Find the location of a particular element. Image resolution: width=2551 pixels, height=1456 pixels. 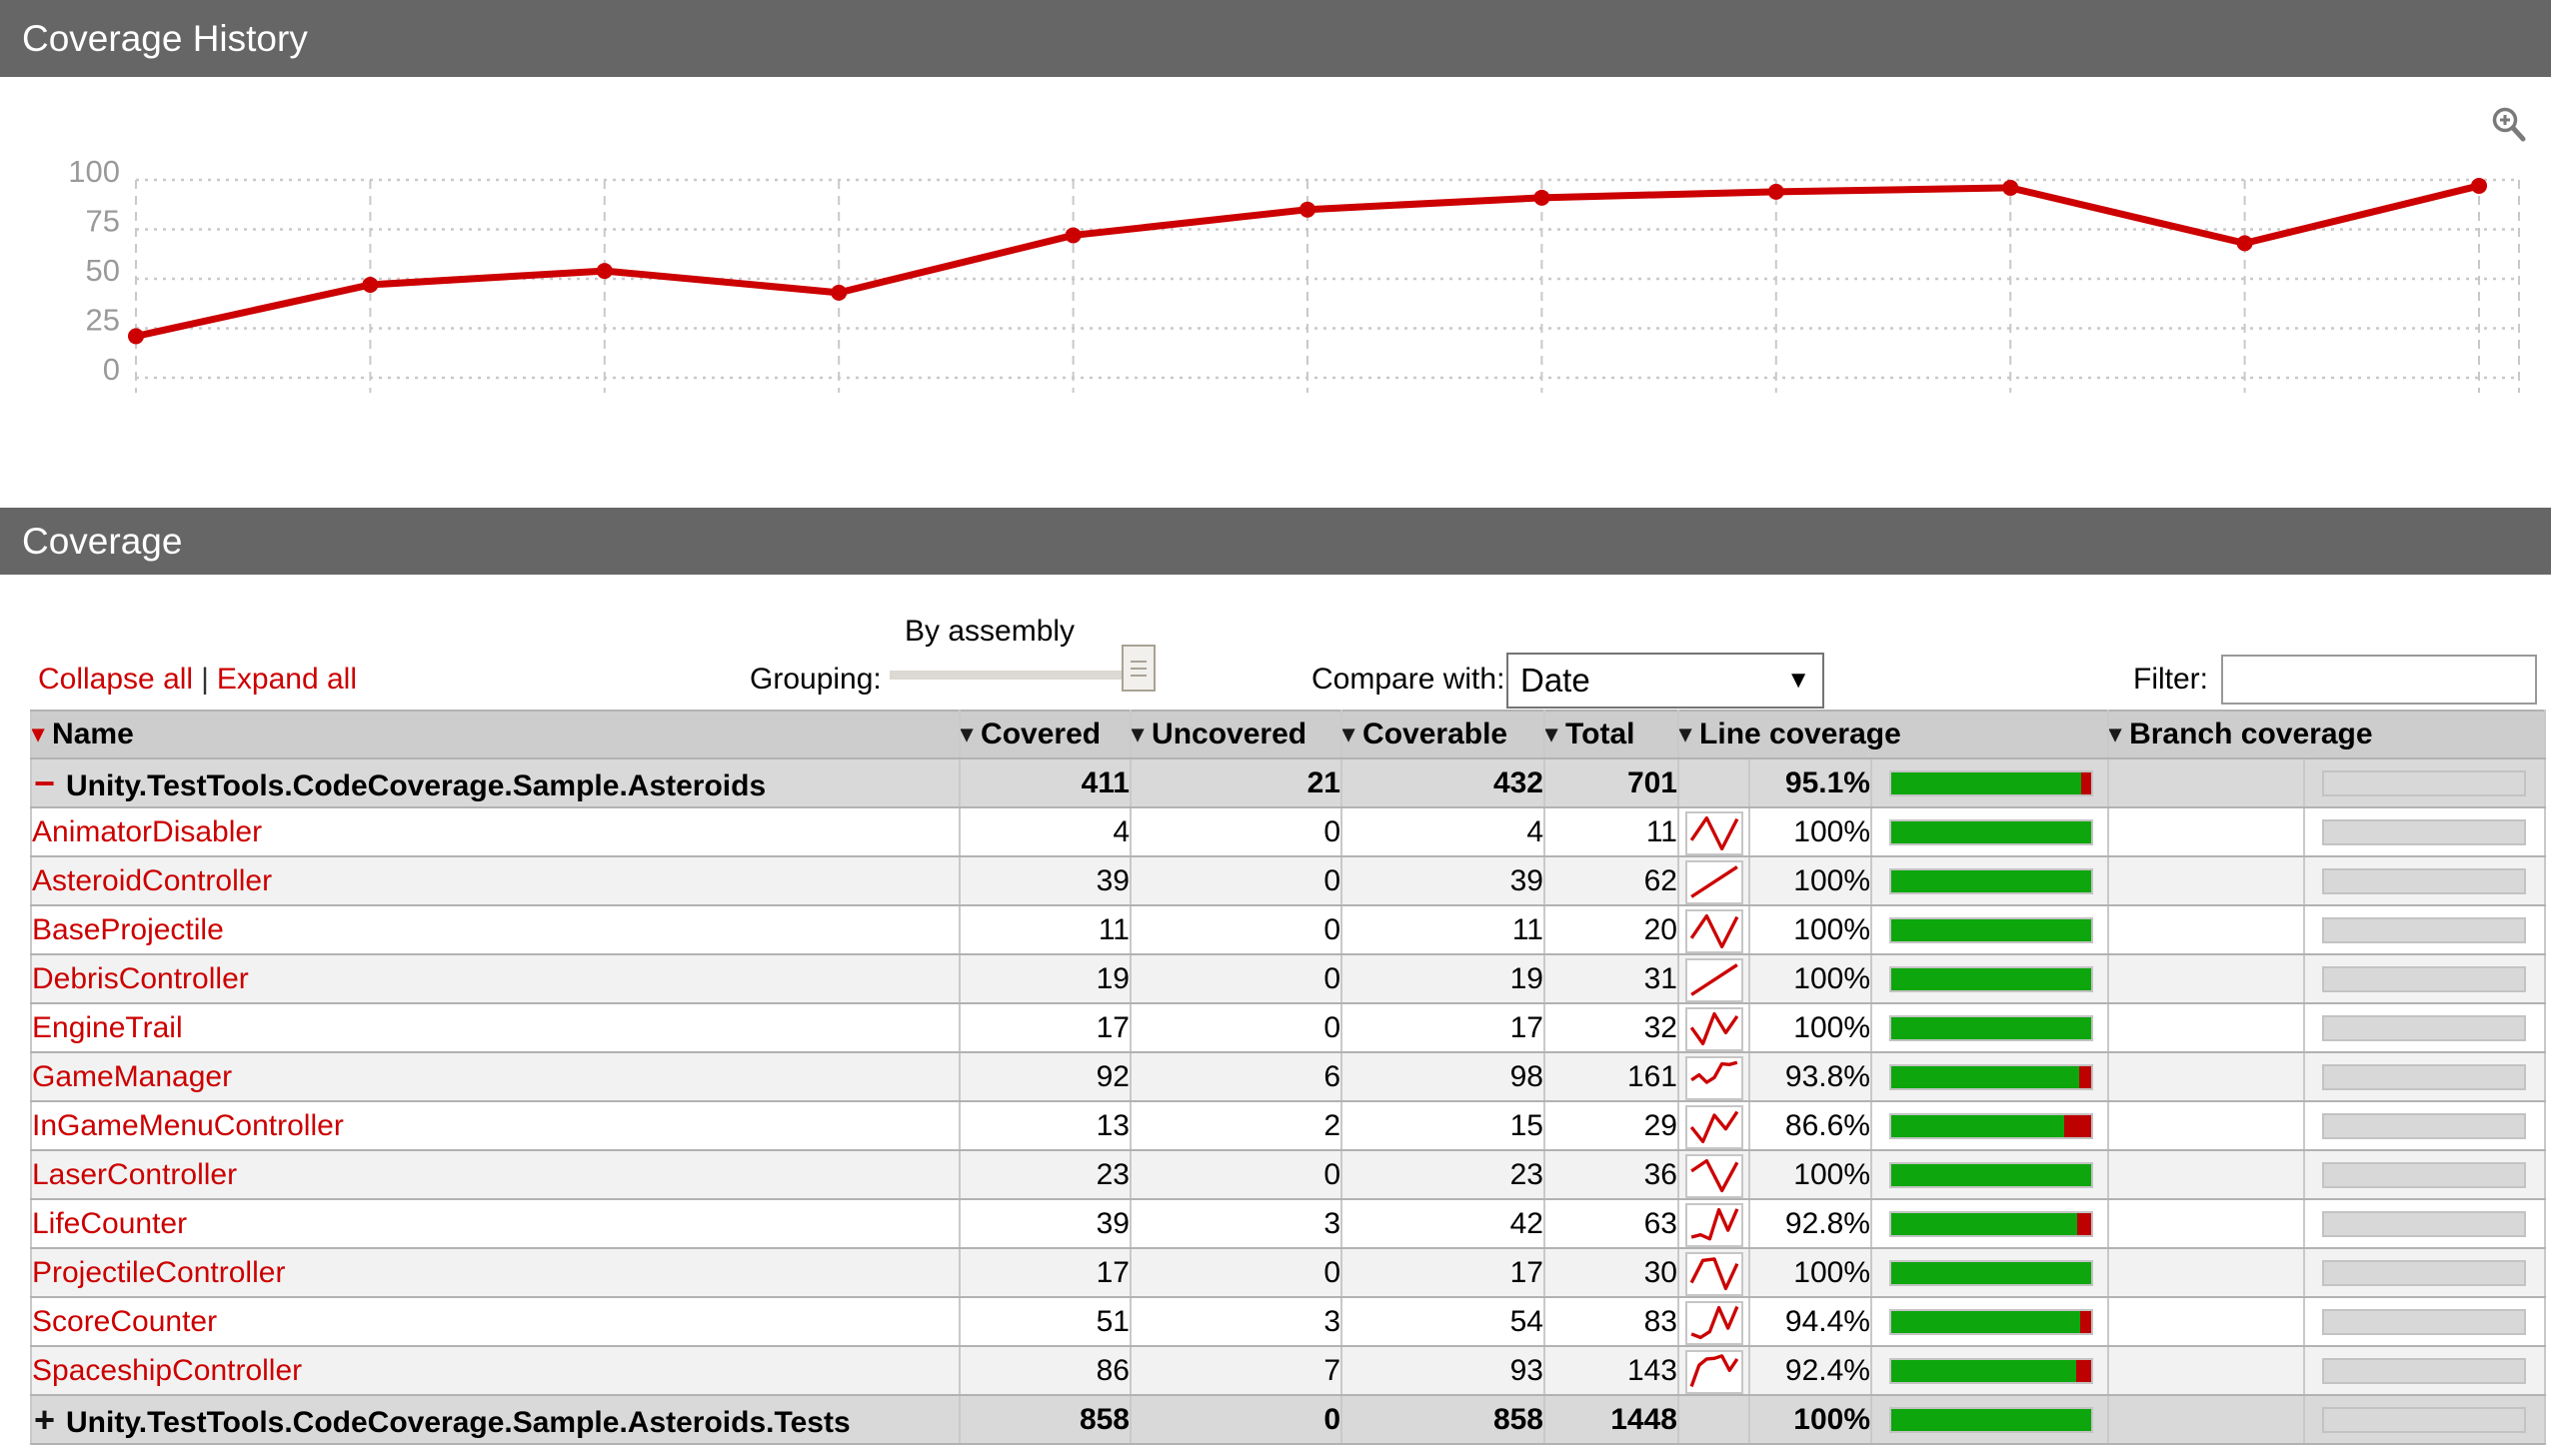

class-link: AnimatorDisabler is located at coordinates (147, 831).